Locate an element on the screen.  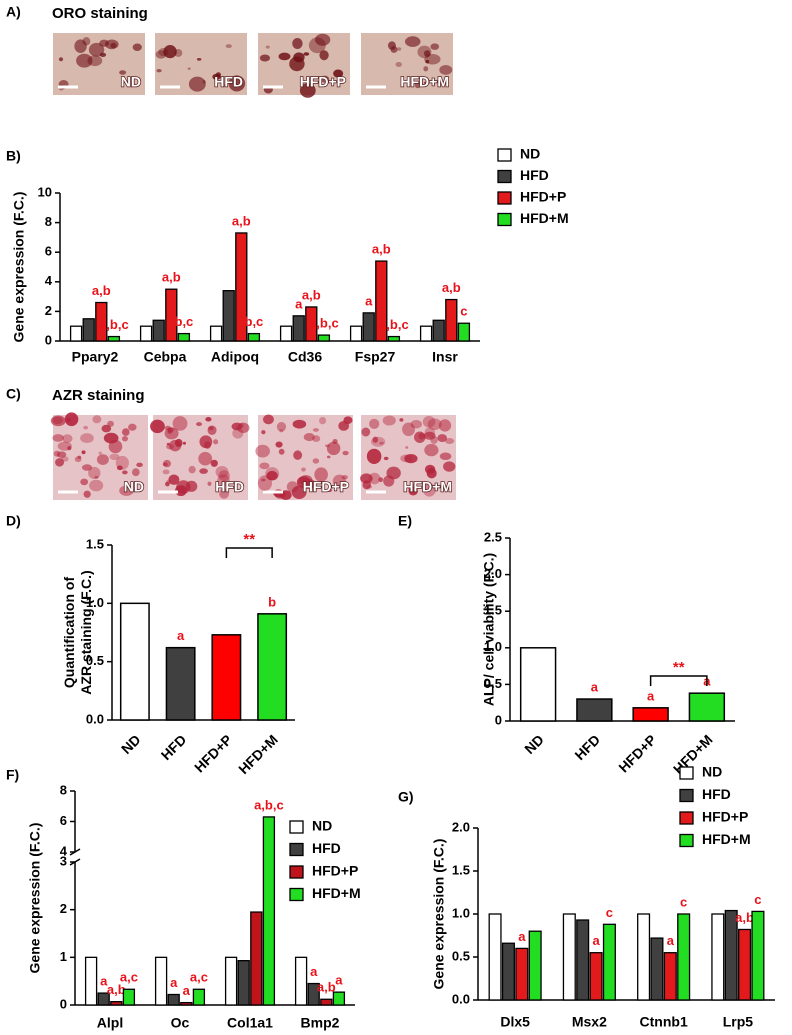
y-tick-label: 0.0 is located at coordinates (95, 718).